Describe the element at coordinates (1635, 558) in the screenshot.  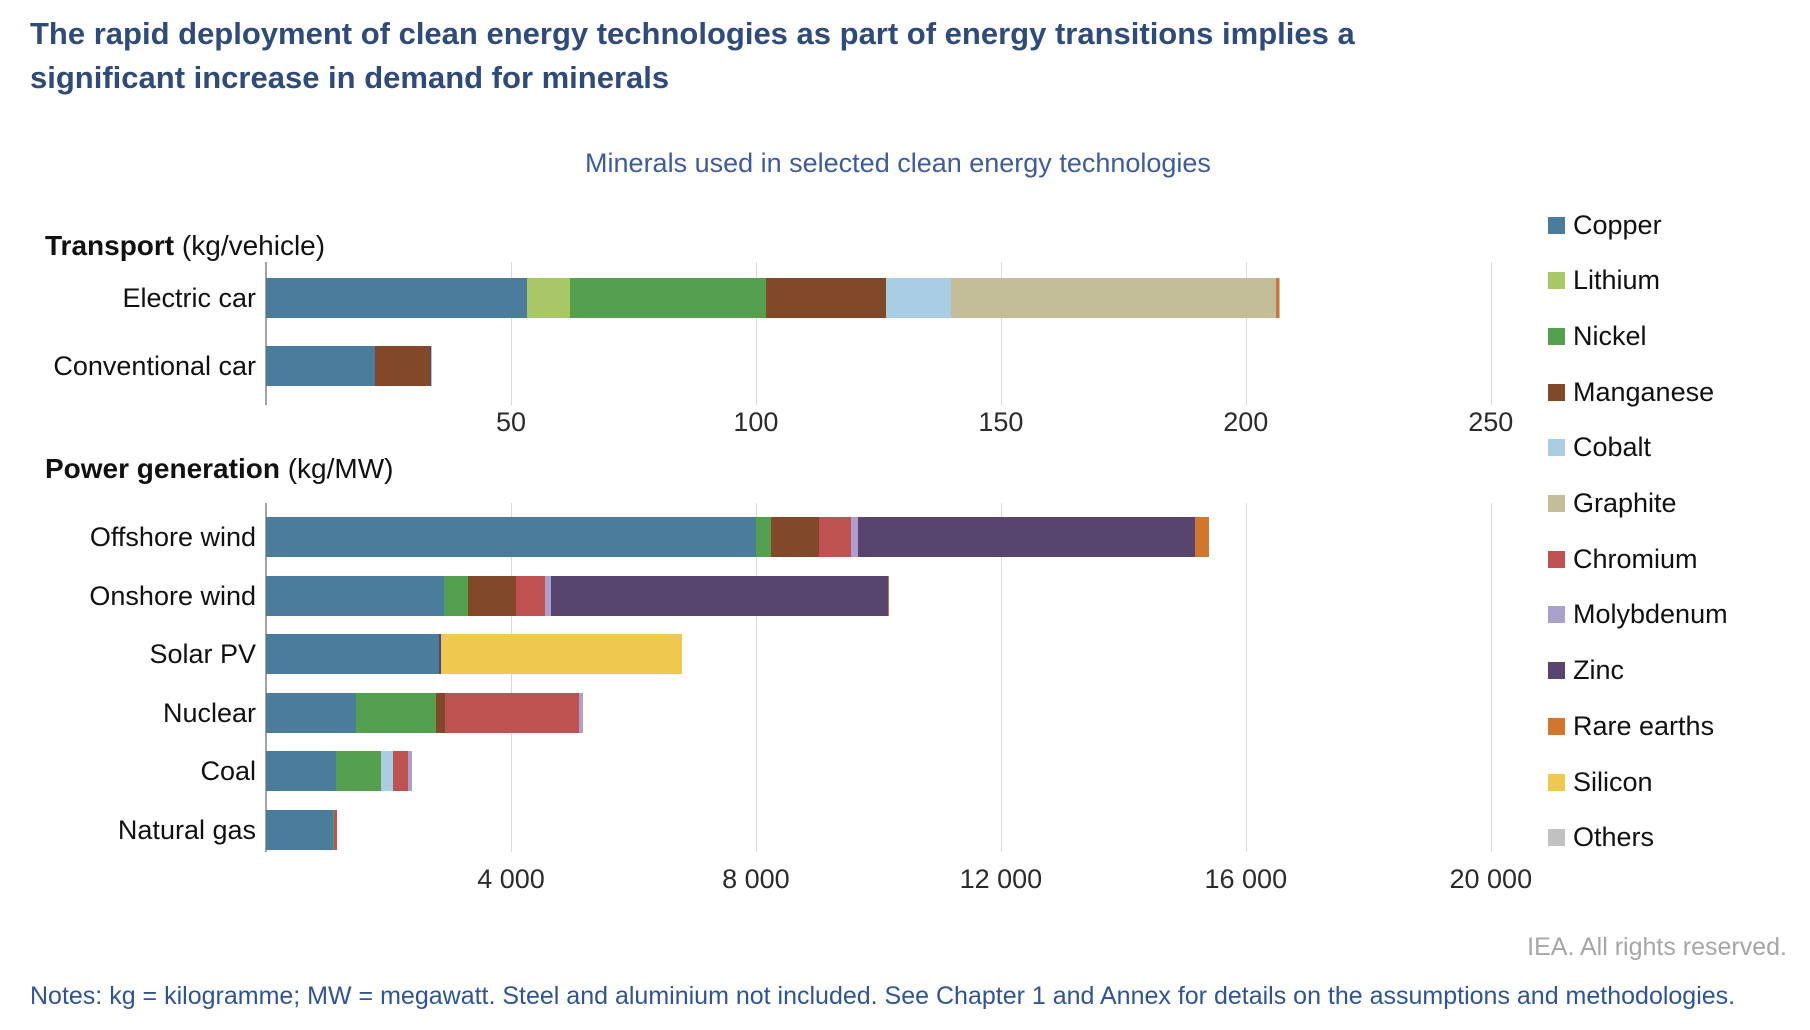
I see `legend-label: Chromium` at that location.